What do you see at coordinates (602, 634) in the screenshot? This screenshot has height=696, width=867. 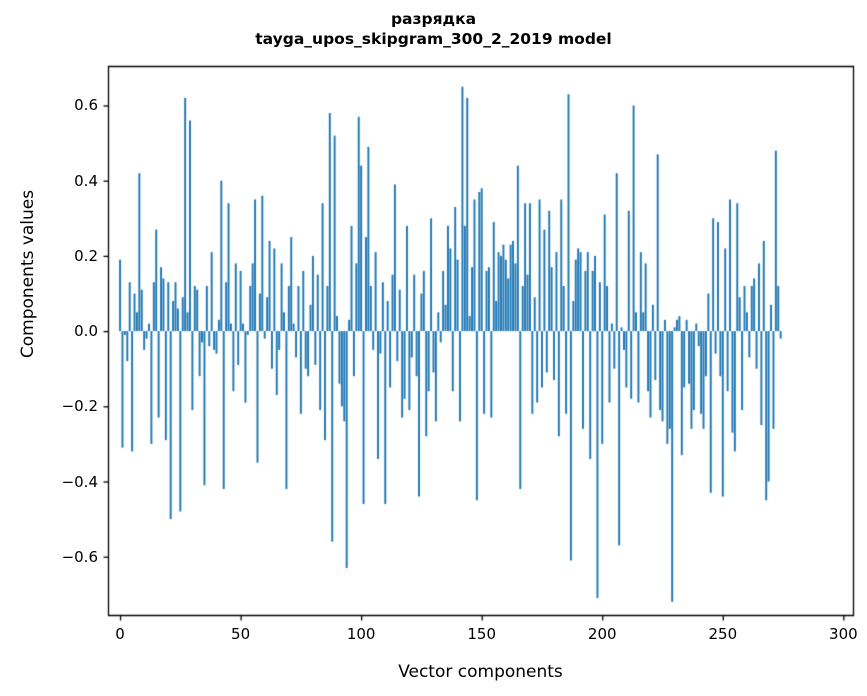 I see `x-tick-label: 200` at bounding box center [602, 634].